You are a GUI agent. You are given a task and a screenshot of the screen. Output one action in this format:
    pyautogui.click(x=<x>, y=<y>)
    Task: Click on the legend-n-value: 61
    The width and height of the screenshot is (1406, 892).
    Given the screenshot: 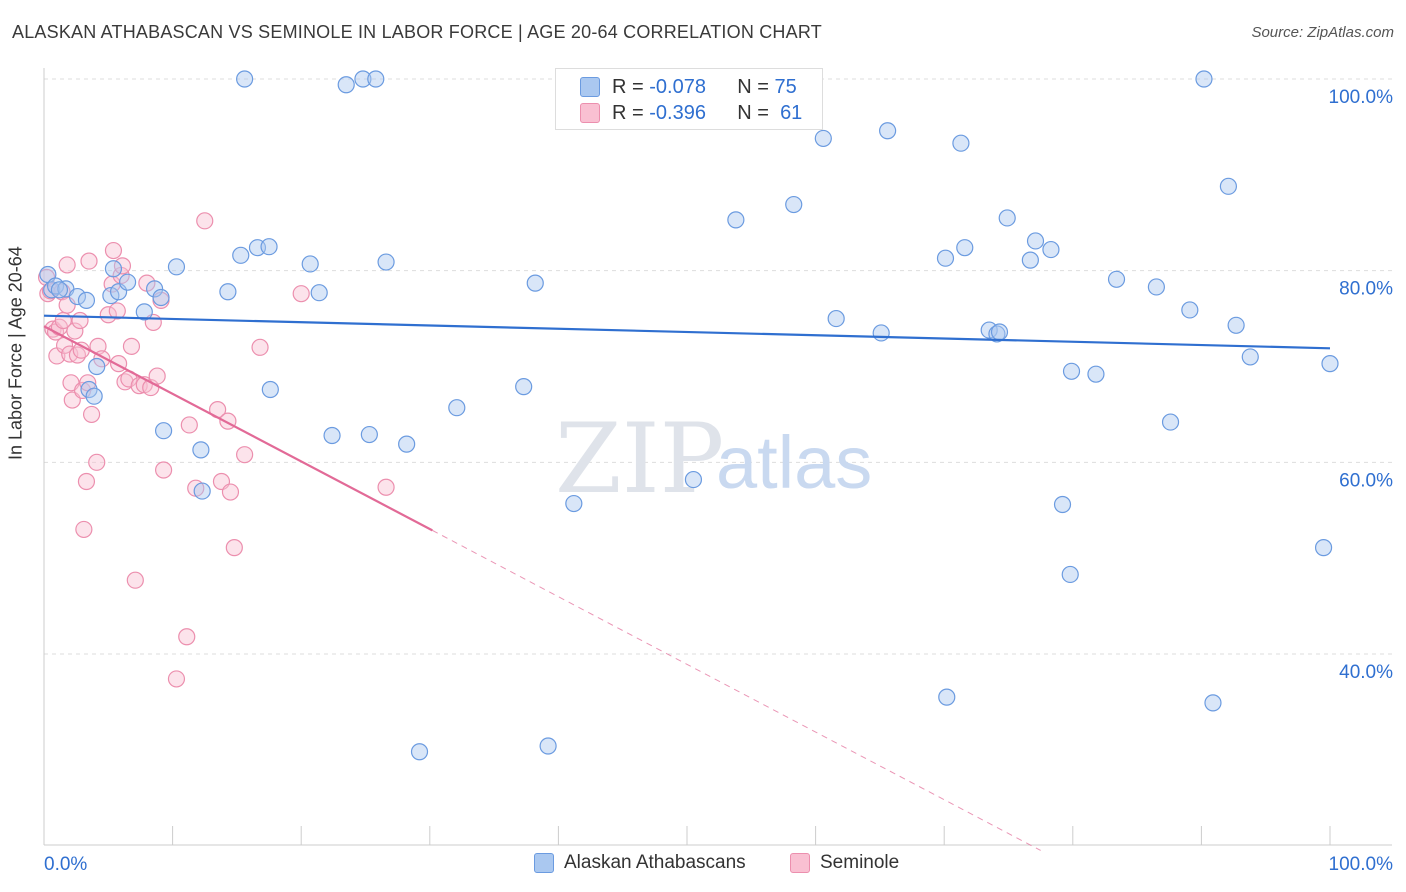 What is the action you would take?
    pyautogui.click(x=791, y=112)
    